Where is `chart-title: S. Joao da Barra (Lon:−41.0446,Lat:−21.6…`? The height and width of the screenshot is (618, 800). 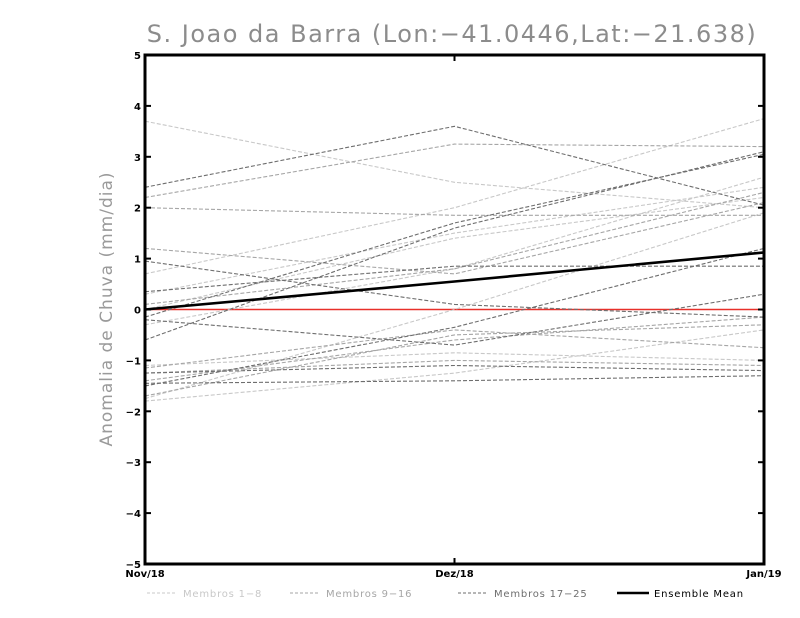 chart-title: S. Joao da Barra (Lon:−41.0446,Lat:−21.6… is located at coordinates (452, 34).